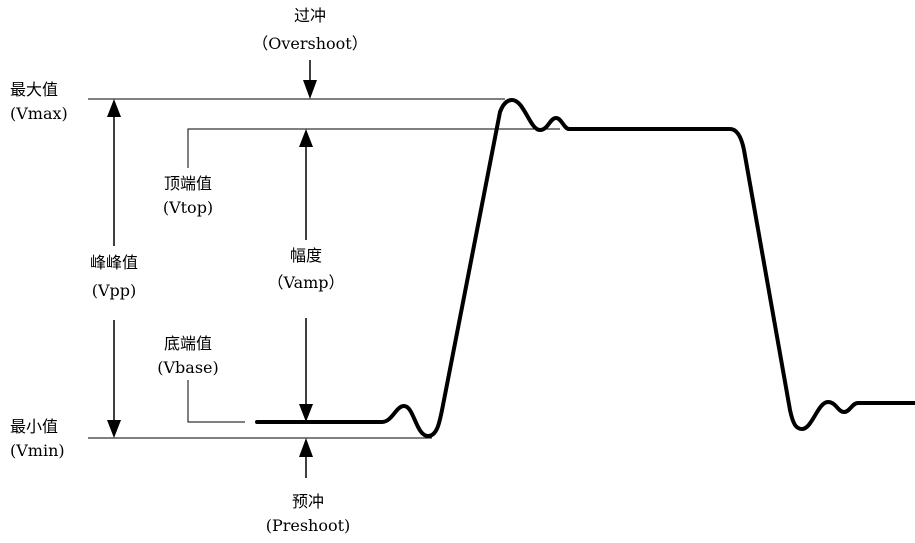  What do you see at coordinates (34, 89) in the screenshot?
I see `vmax-label-cn: 最大值` at bounding box center [34, 89].